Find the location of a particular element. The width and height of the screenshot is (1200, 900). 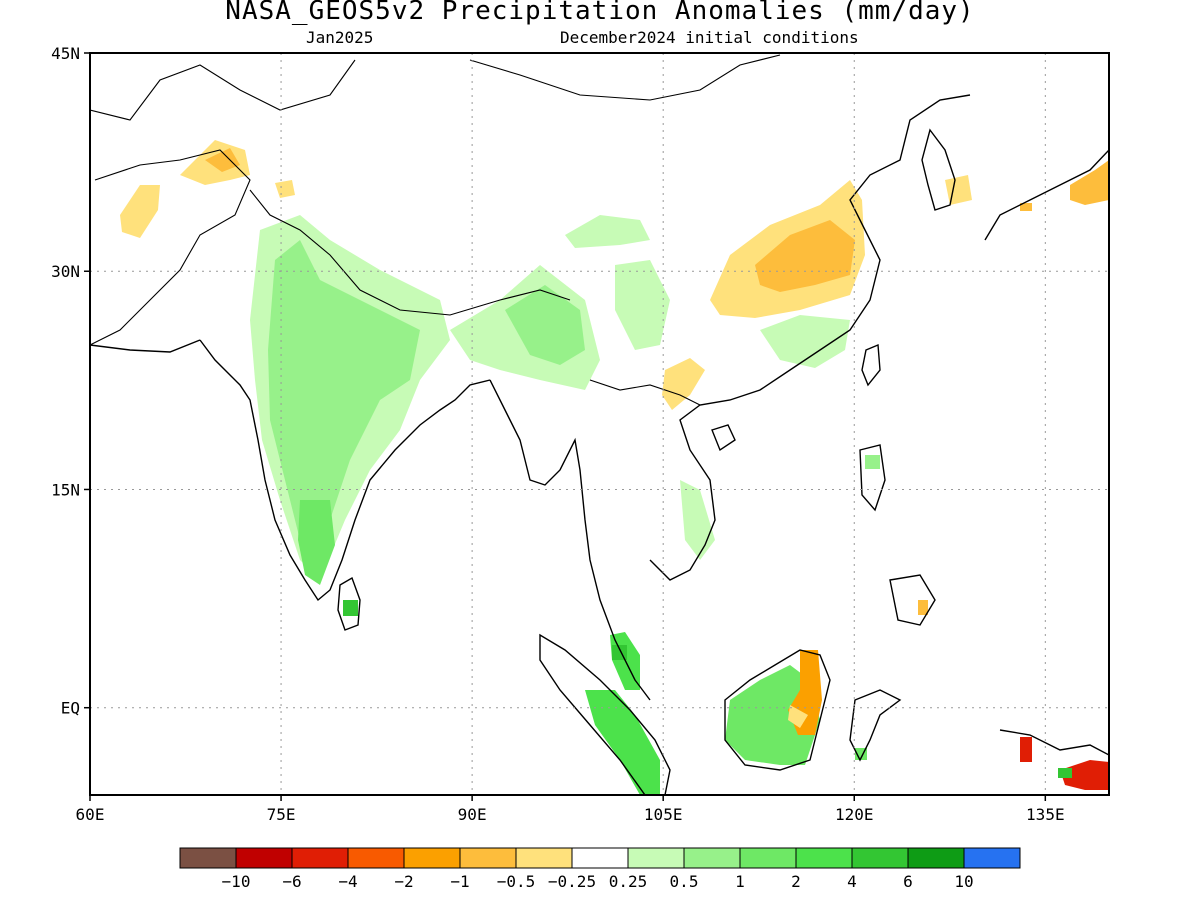

border-china-north is located at coordinates (625, 77).